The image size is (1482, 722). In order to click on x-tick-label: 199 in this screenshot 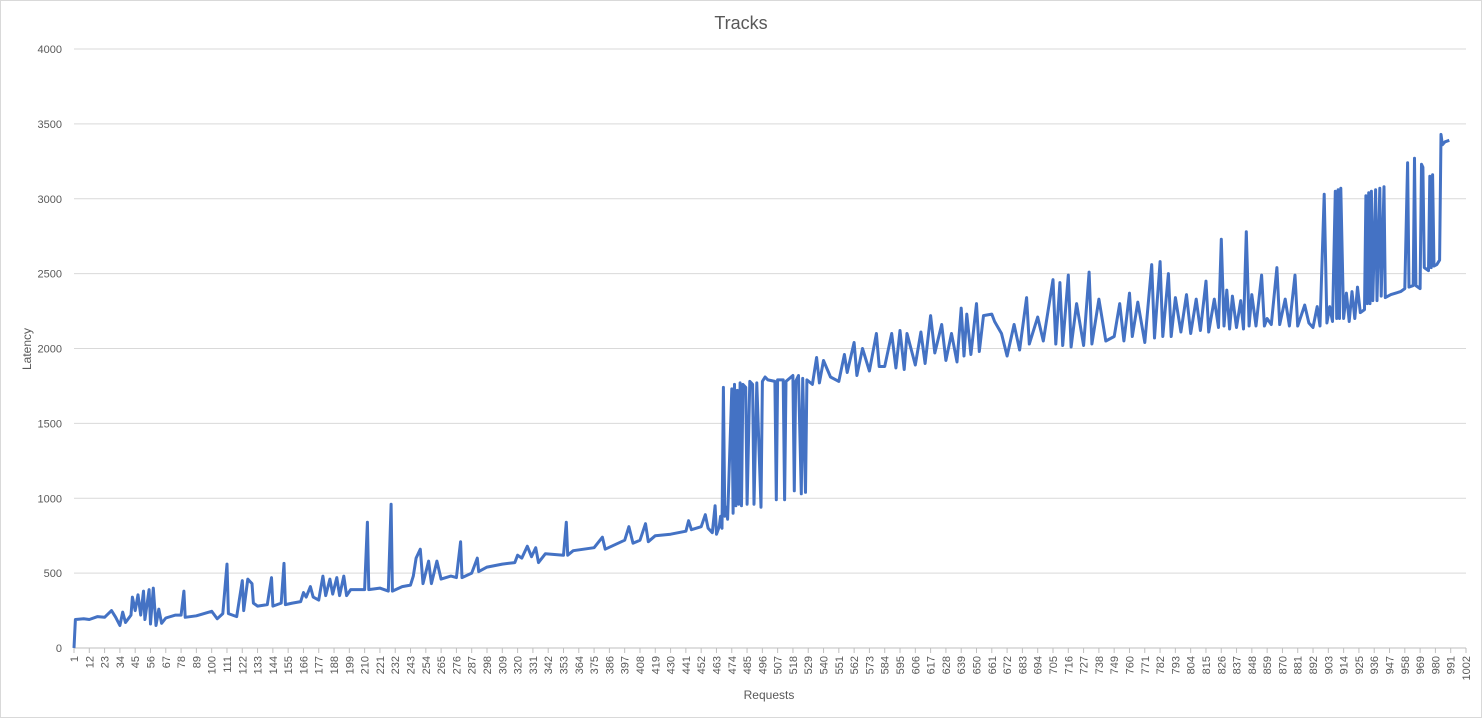, I will do `click(350, 665)`.